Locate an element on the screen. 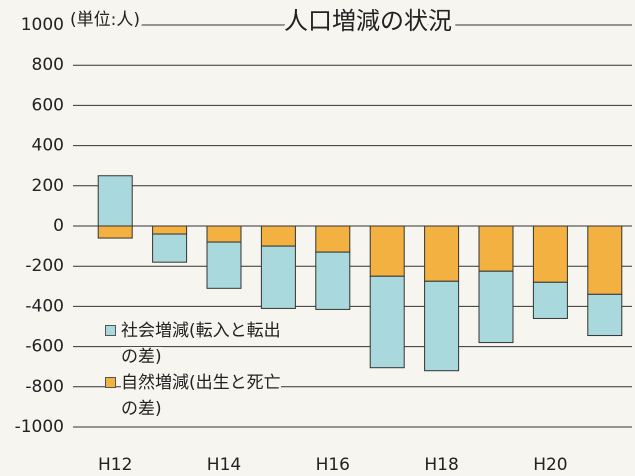 Image resolution: width=635 pixels, height=476 pixels. legend-item: 社会増減(転入と転出の差) is located at coordinates (198, 344).